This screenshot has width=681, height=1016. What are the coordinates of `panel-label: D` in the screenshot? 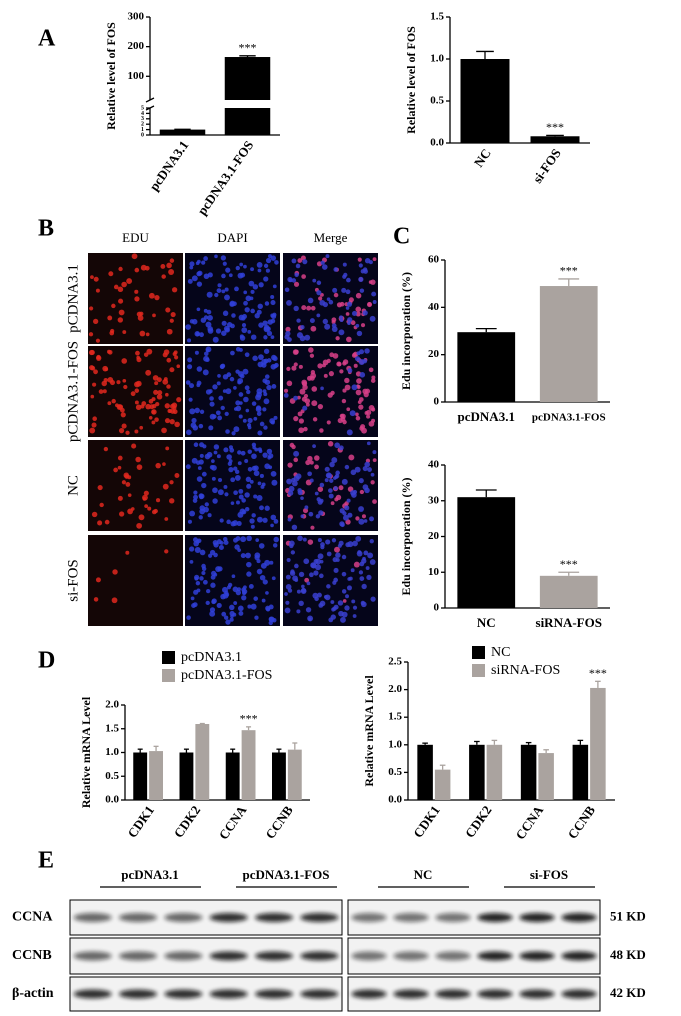 It's located at (46, 661).